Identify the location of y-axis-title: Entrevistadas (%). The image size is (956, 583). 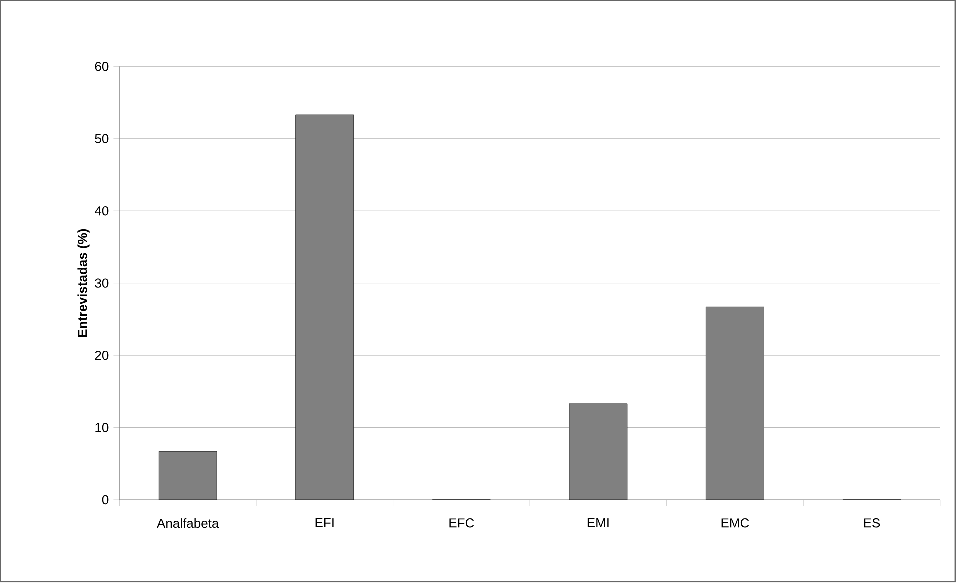
(84, 284).